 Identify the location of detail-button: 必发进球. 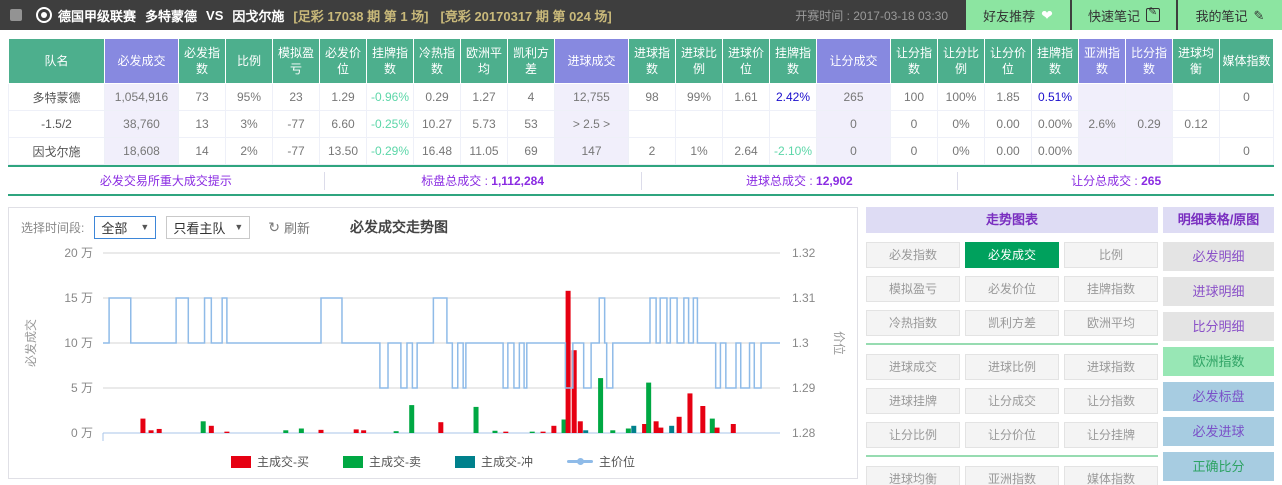
(1218, 431).